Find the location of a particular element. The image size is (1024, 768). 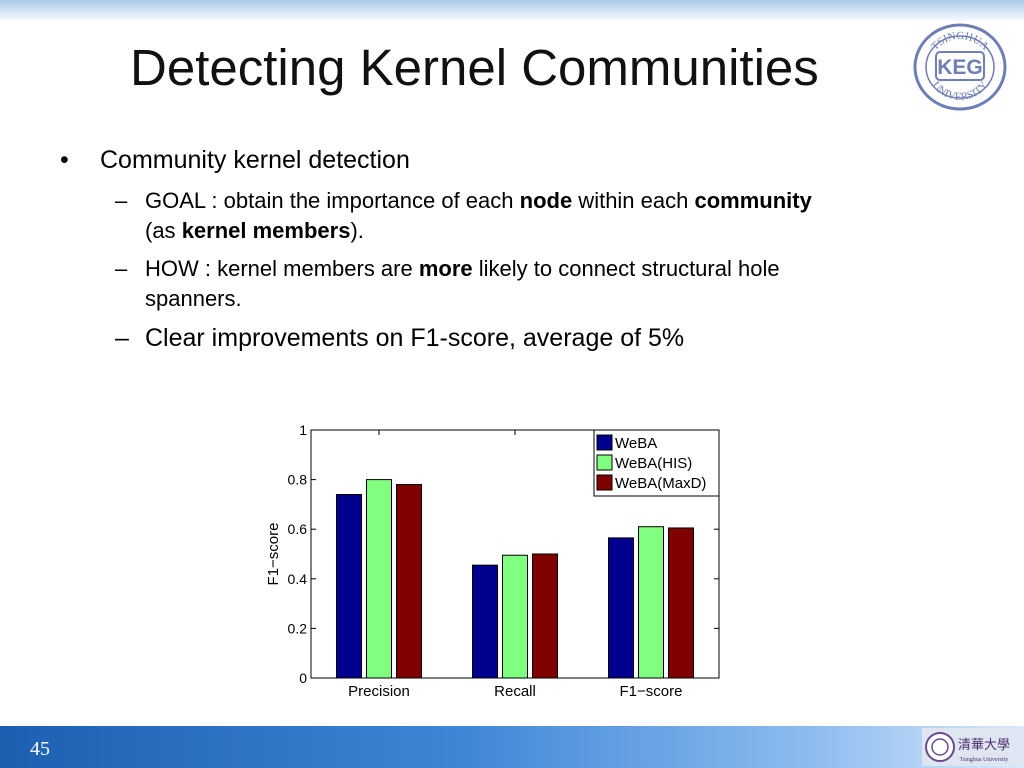

legend is located at coordinates (656, 463).